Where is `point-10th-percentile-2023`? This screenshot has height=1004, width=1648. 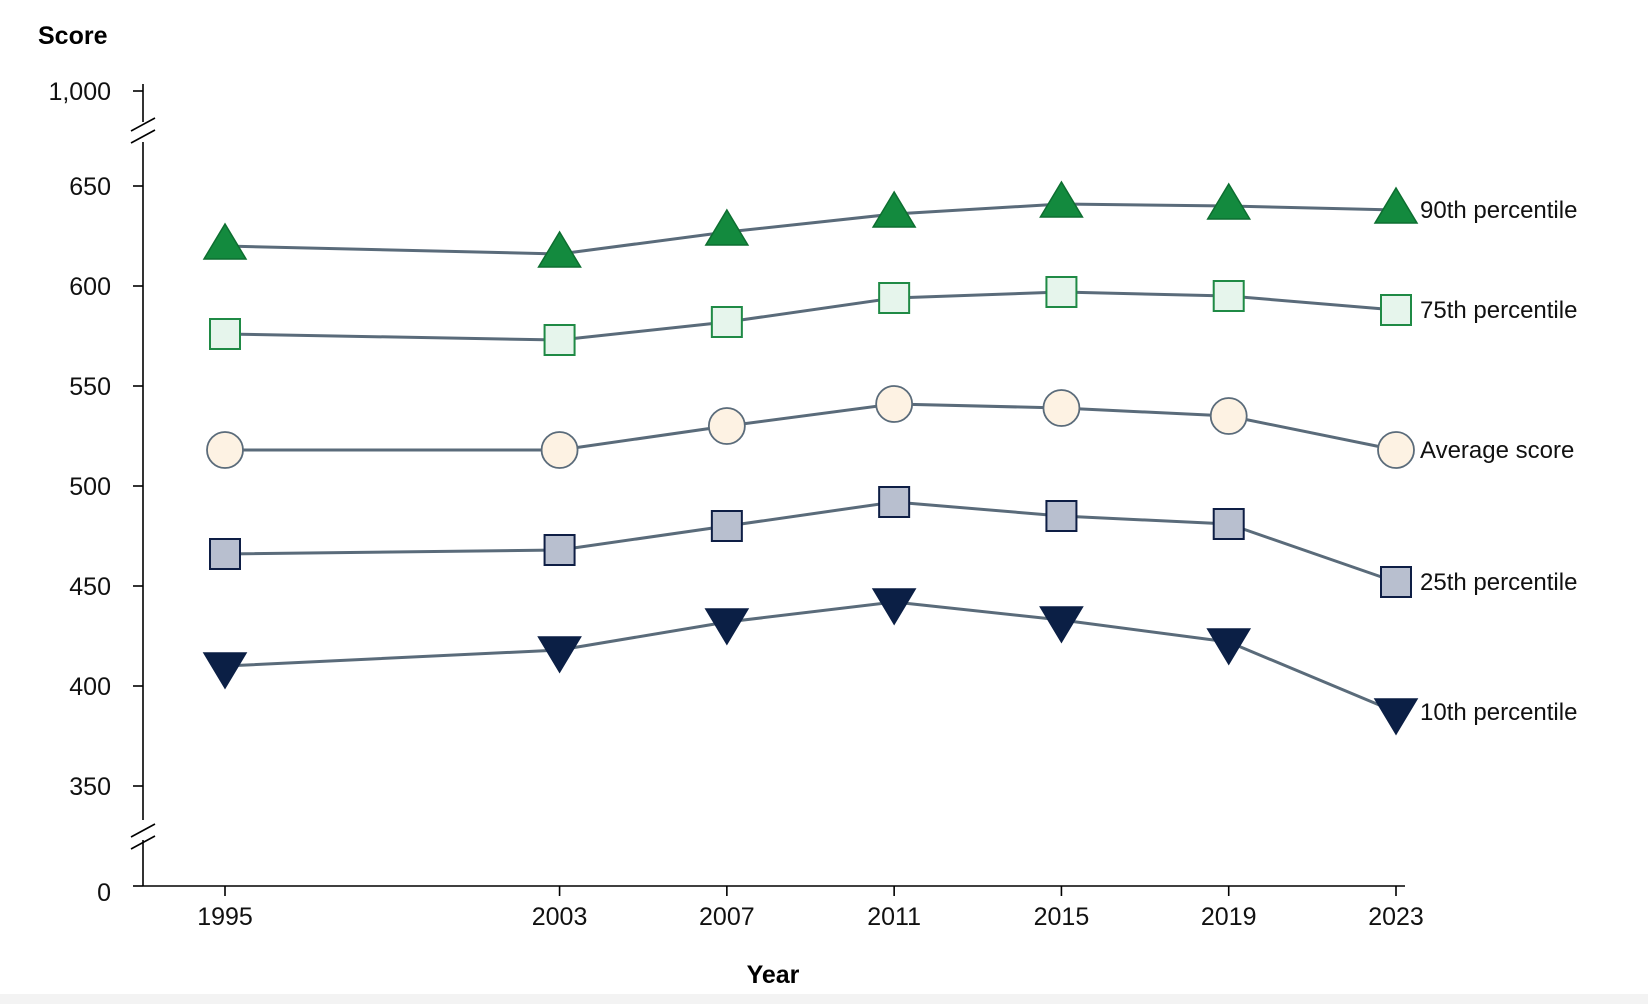 point-10th-percentile-2023 is located at coordinates (1396, 717).